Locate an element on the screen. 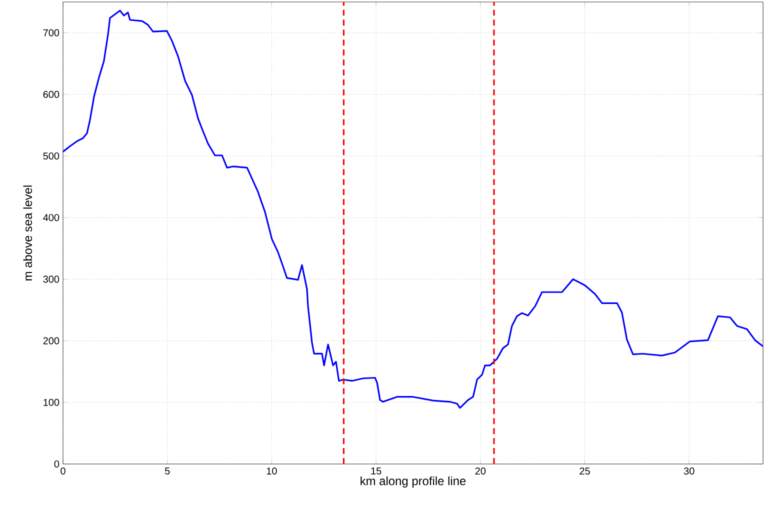  x-tick-label: 10 is located at coordinates (271, 471).